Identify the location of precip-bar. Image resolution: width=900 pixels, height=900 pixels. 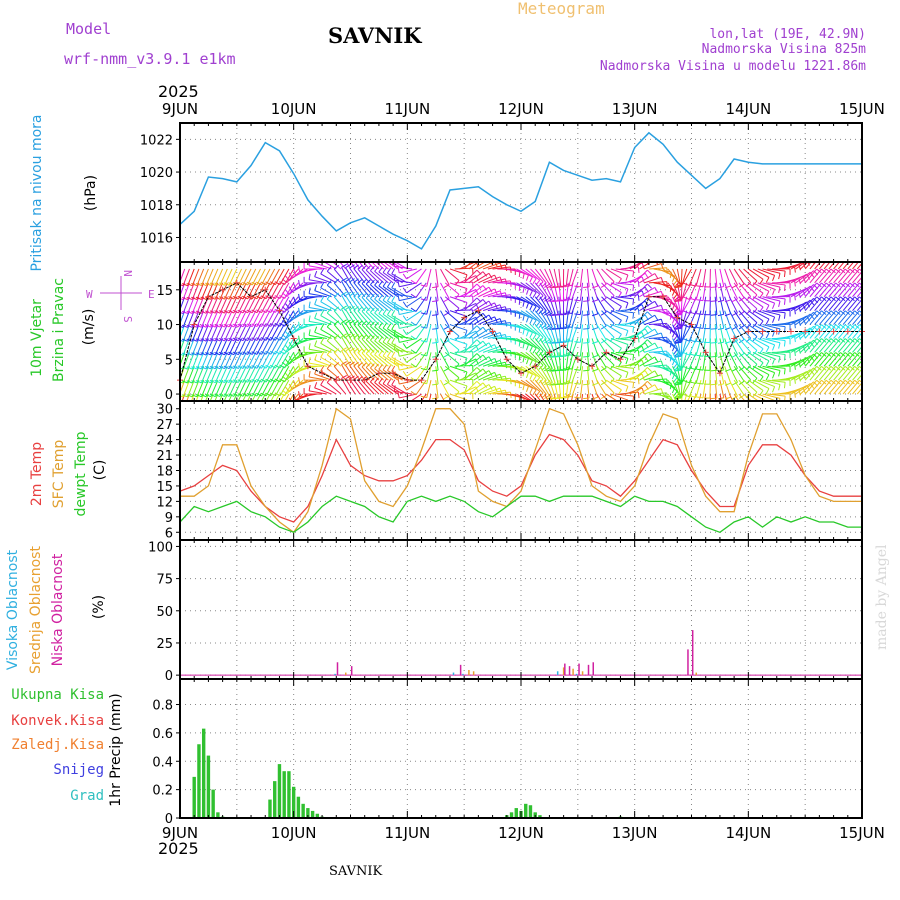
(199, 781).